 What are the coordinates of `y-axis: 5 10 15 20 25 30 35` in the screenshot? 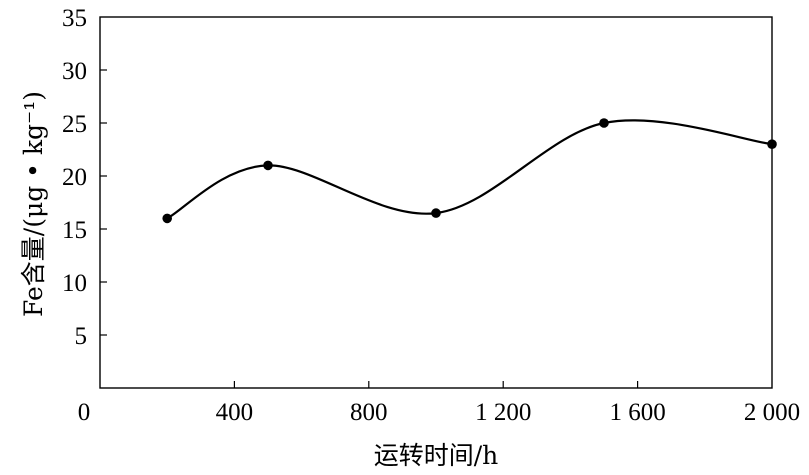 It's located at (84, 177).